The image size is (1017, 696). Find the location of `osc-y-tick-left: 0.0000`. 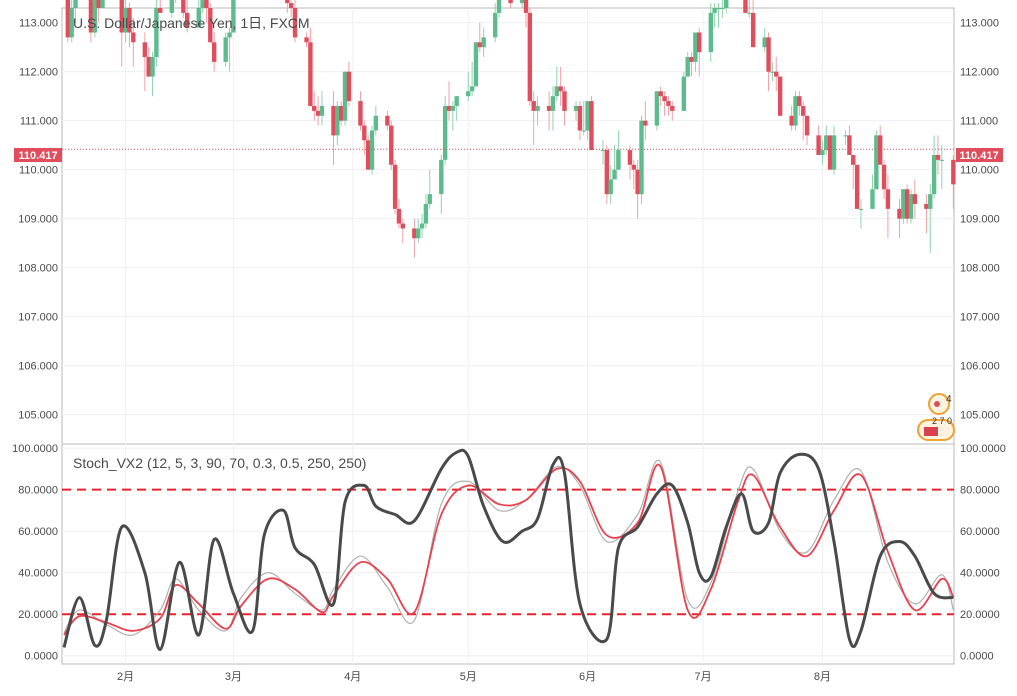

osc-y-tick-left: 0.0000 is located at coordinates (41, 657).